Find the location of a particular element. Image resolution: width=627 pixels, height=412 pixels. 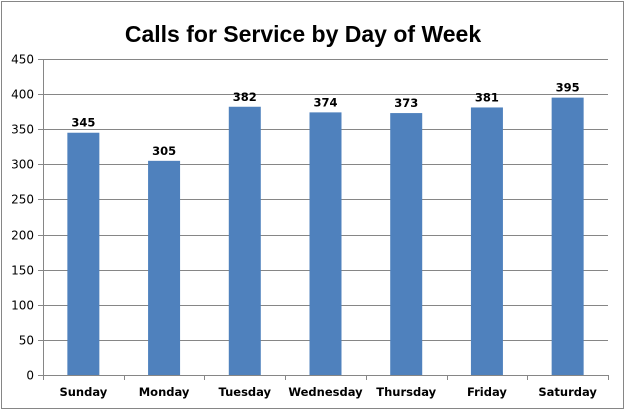

y-tick-label: 100 is located at coordinates (22, 306).